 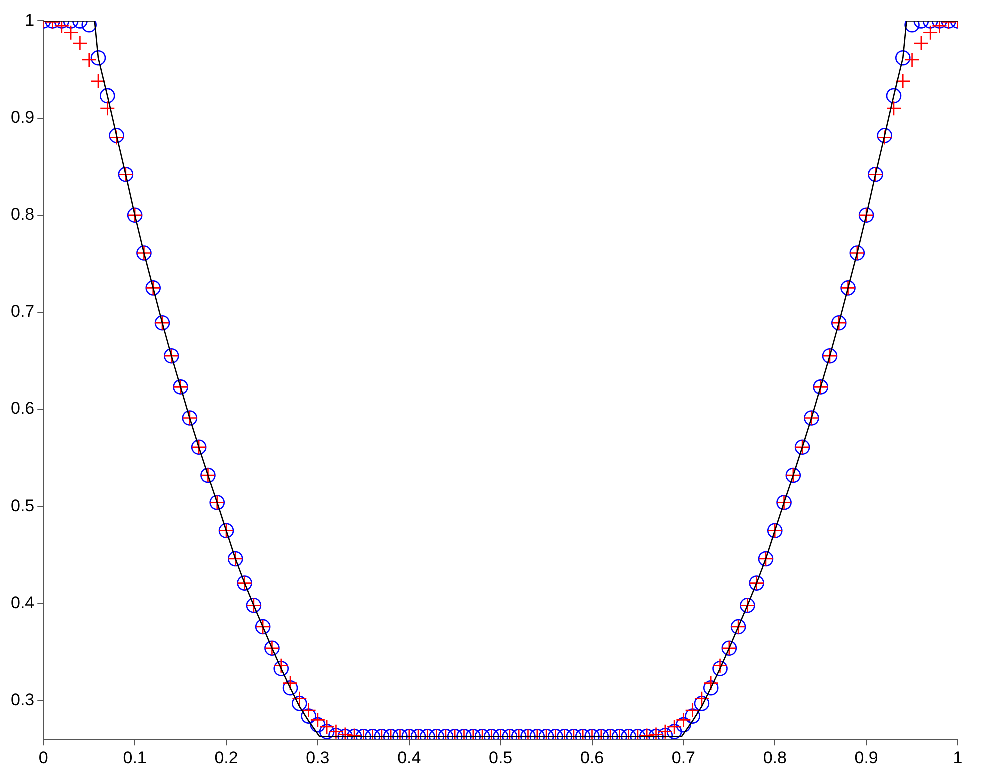 What do you see at coordinates (226, 758) in the screenshot?
I see `x-tick-label: 0.2` at bounding box center [226, 758].